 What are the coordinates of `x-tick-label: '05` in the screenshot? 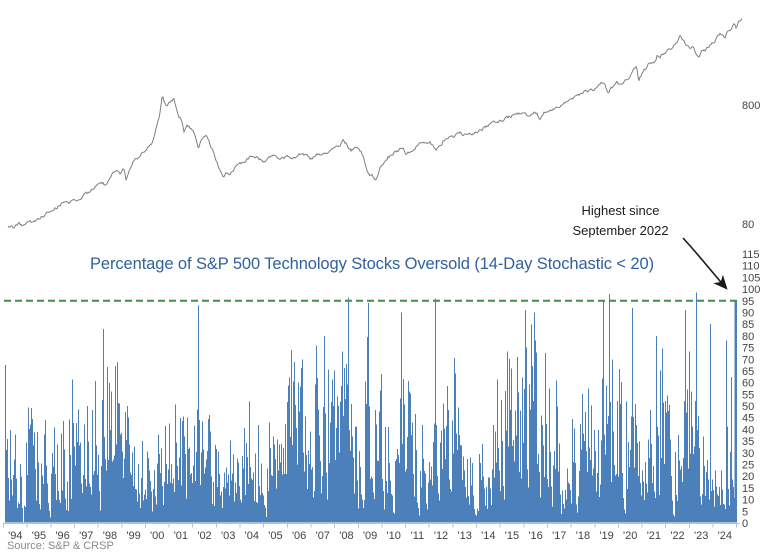 It's located at (275, 536).